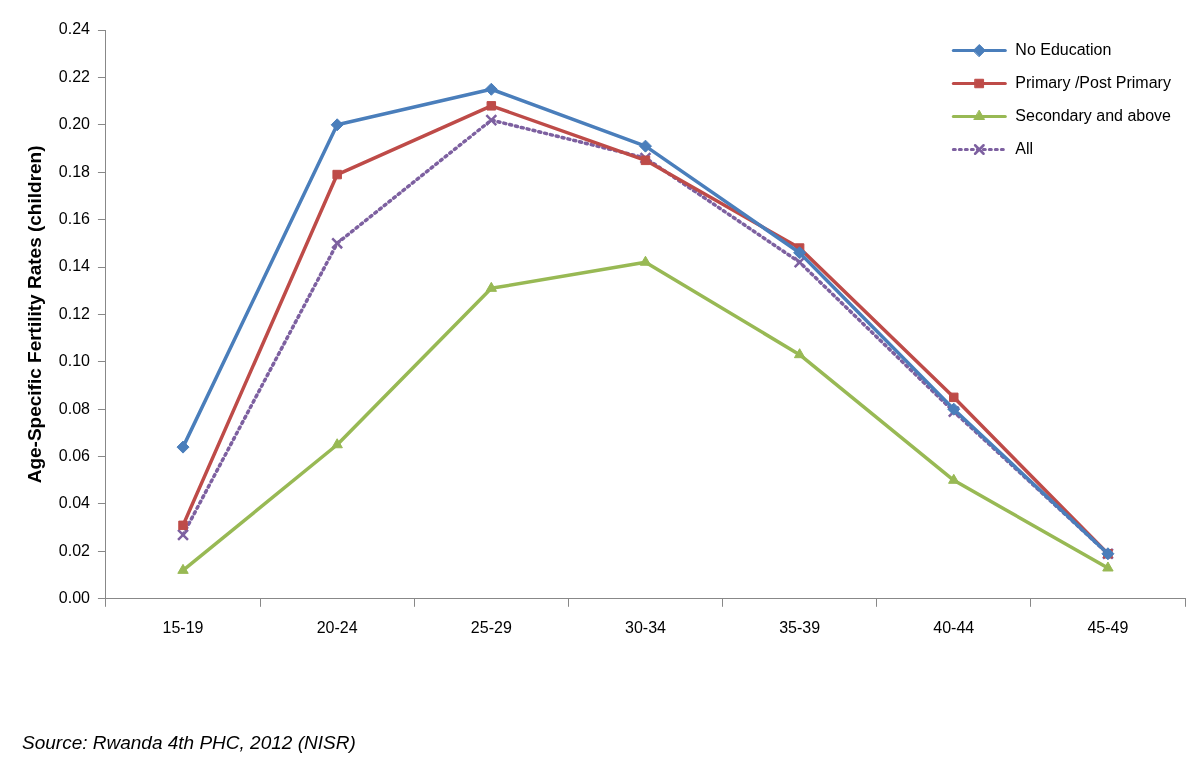 This screenshot has width=1195, height=762. I want to click on y-tick-label: 0.08, so click(74, 408).